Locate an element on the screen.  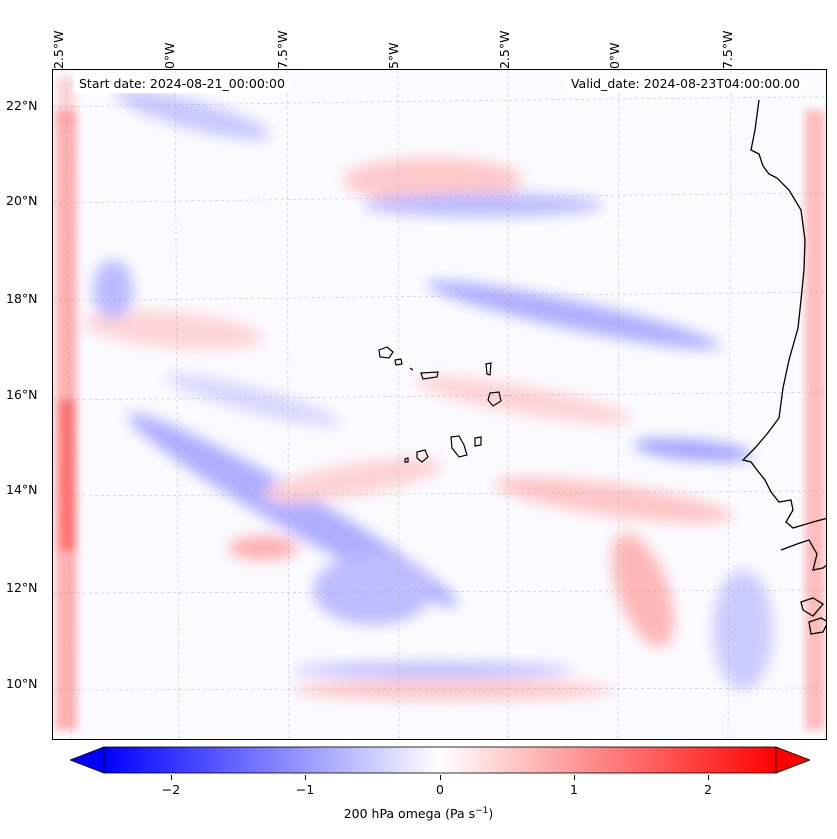
colorbar-label: 200 hPa omega (Pa s−1) is located at coordinates (418, 813).